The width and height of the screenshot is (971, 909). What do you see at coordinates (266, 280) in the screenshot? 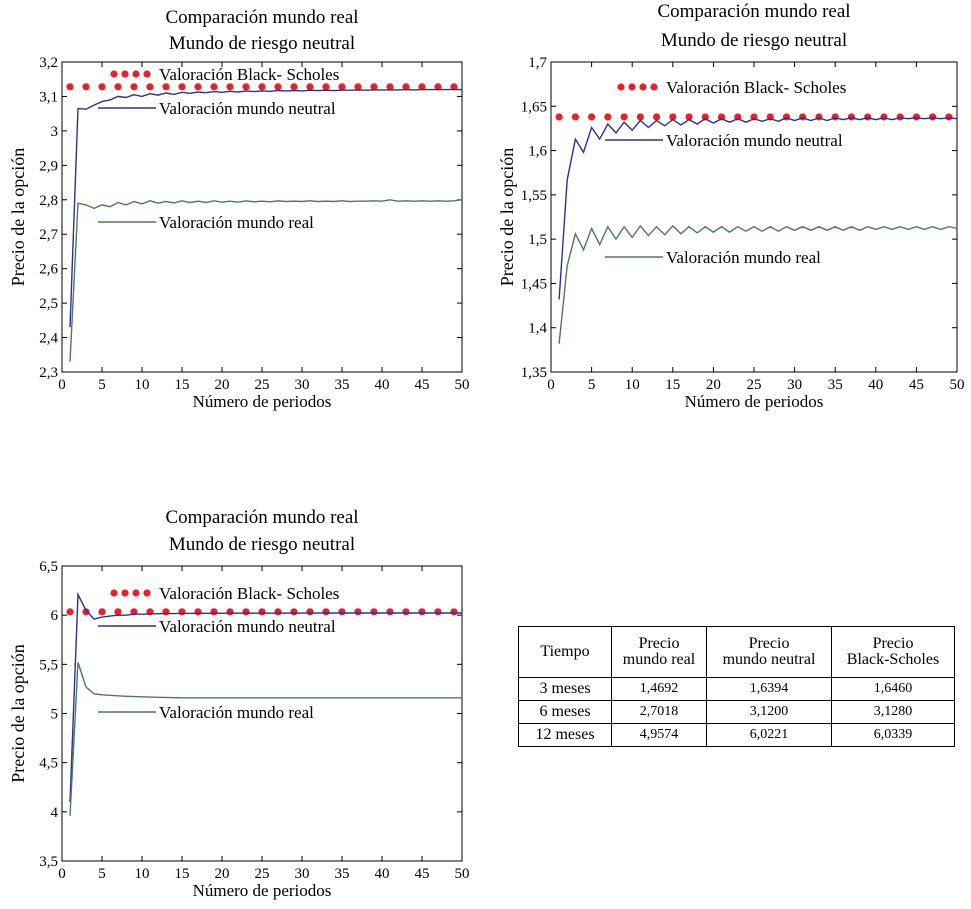
I see `series-real-line` at bounding box center [266, 280].